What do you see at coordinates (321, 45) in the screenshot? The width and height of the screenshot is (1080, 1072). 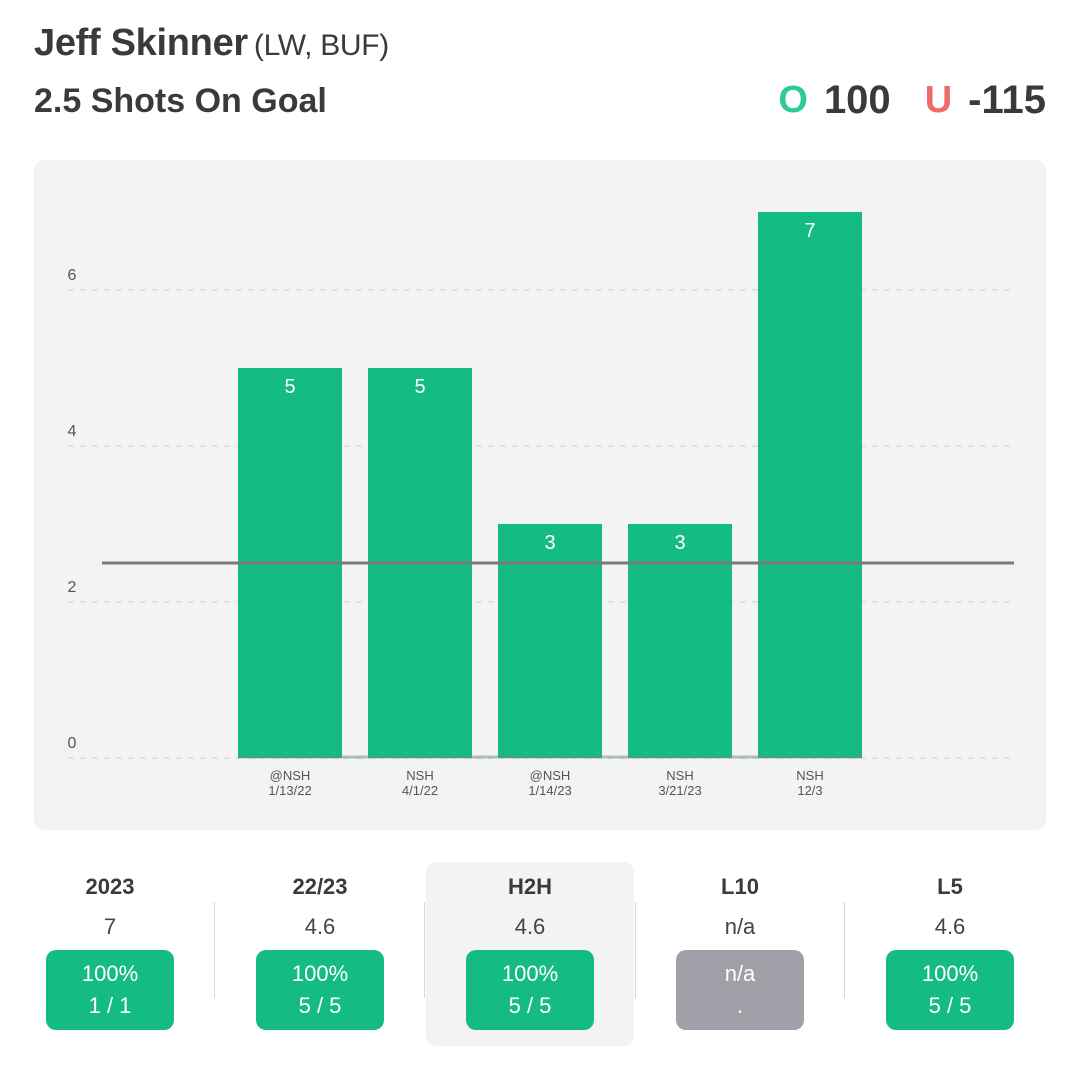 I see `player-position-team: (LW, BUF)` at bounding box center [321, 45].